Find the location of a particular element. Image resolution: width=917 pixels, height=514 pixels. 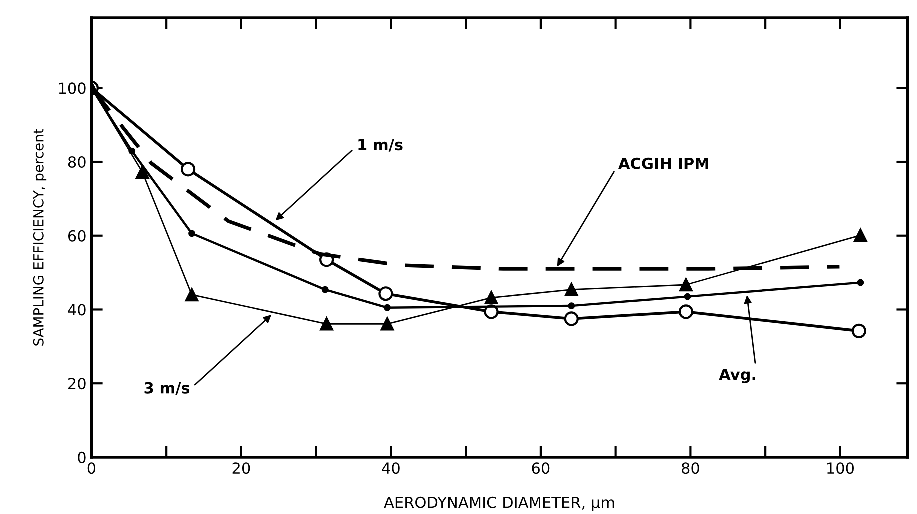

y-axis-title: SAMPLING EFFICIENCY, percent is located at coordinates (40, 237).